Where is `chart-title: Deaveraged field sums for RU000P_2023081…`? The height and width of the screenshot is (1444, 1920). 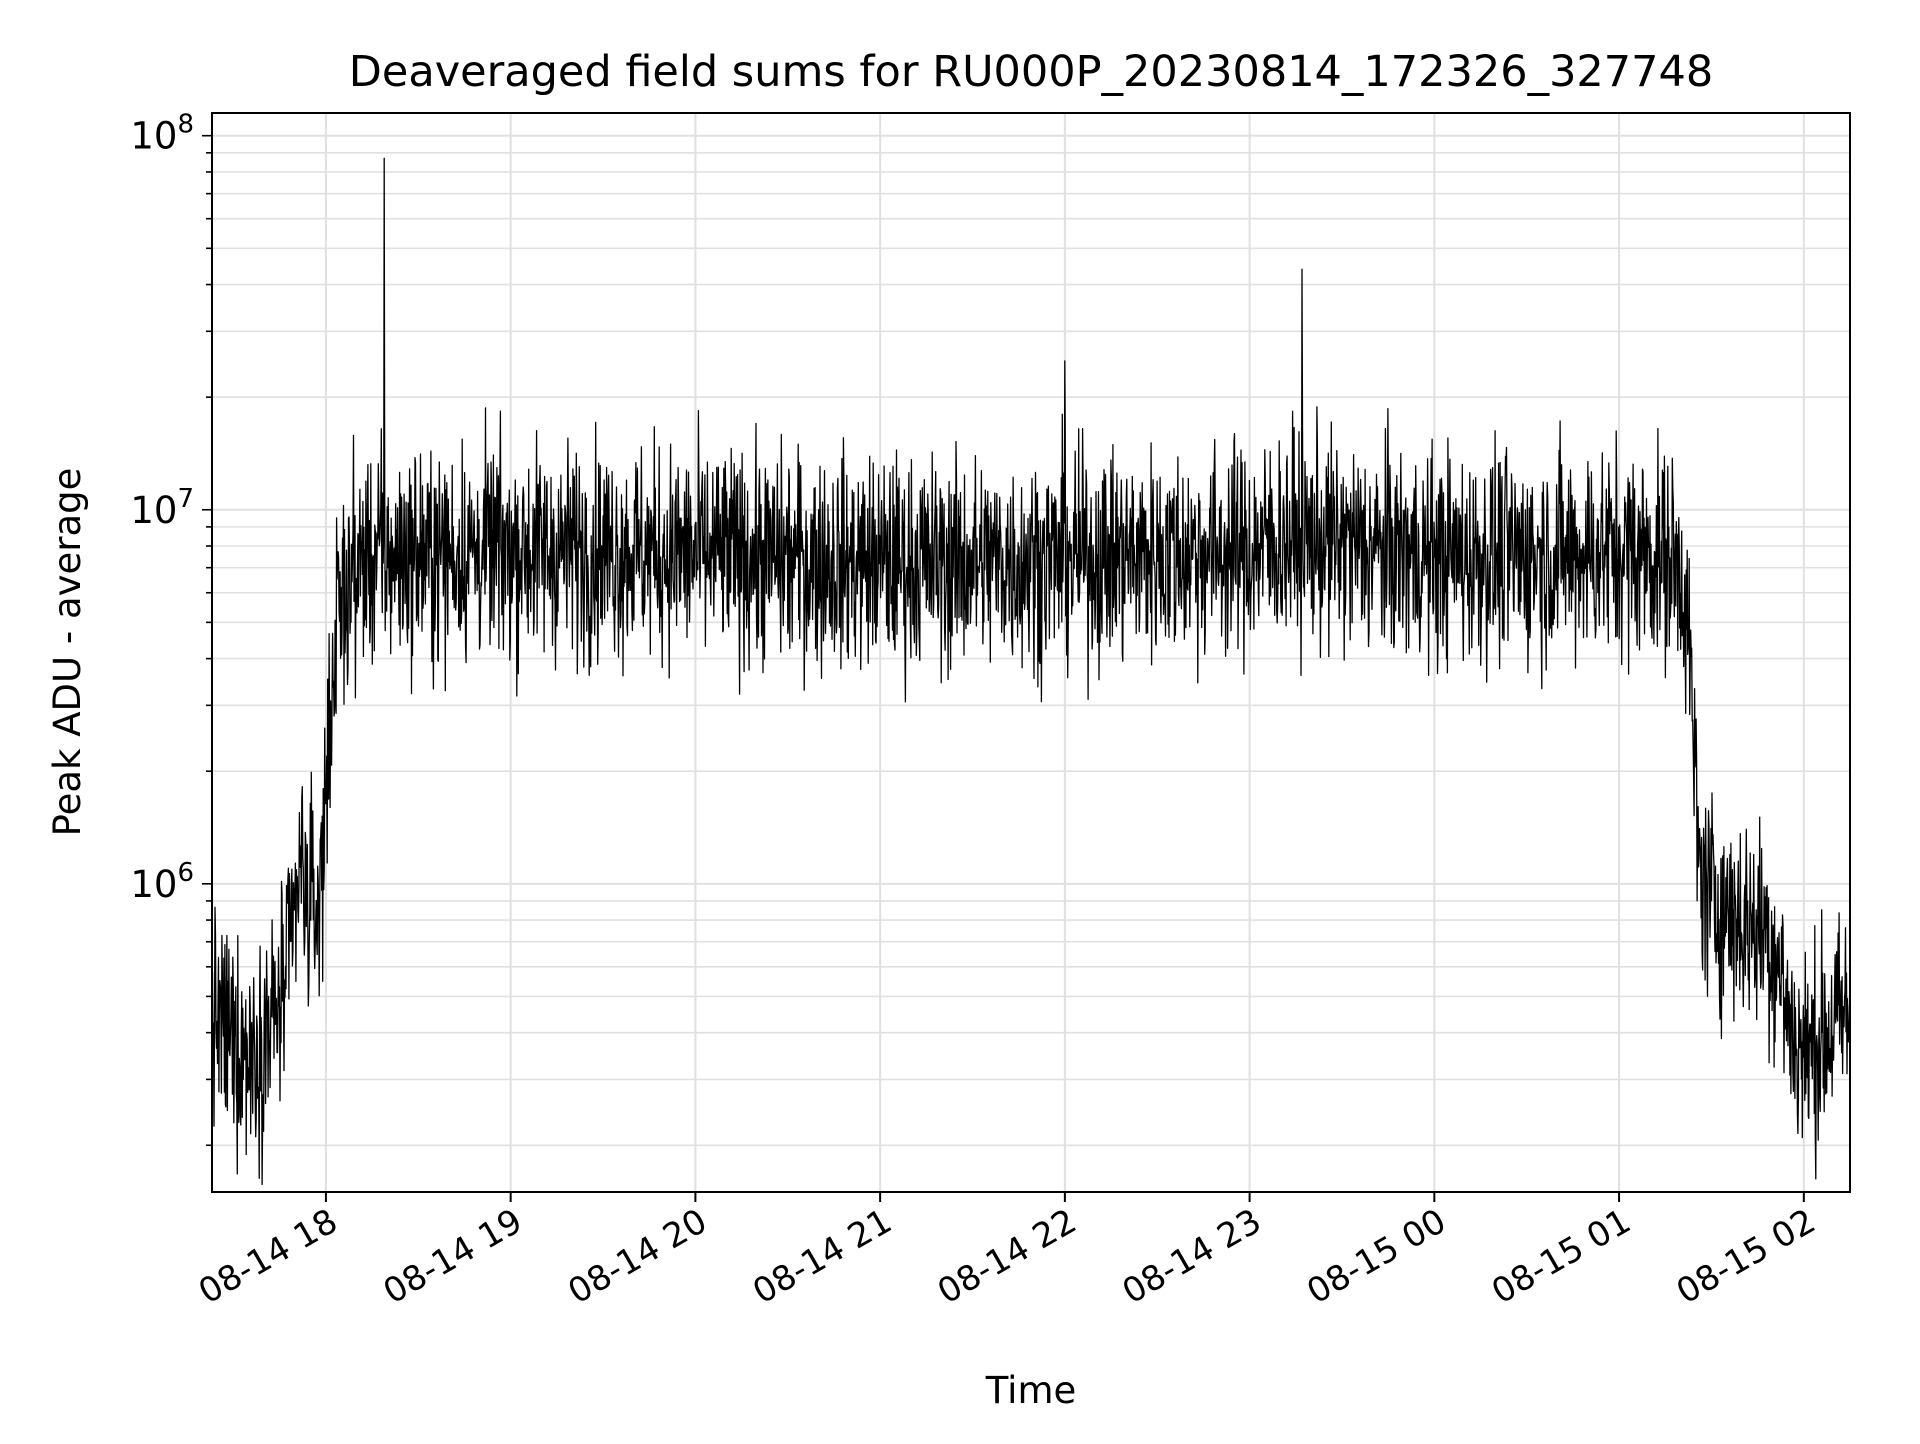
chart-title: Deaveraged field sums for RU000P_2023081… is located at coordinates (1031, 72).